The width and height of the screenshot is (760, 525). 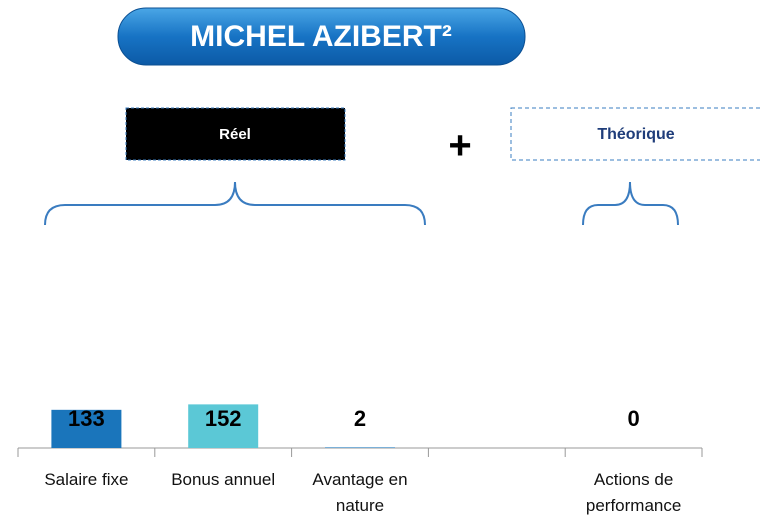 What do you see at coordinates (86, 418) in the screenshot?
I see `value-label: 133` at bounding box center [86, 418].